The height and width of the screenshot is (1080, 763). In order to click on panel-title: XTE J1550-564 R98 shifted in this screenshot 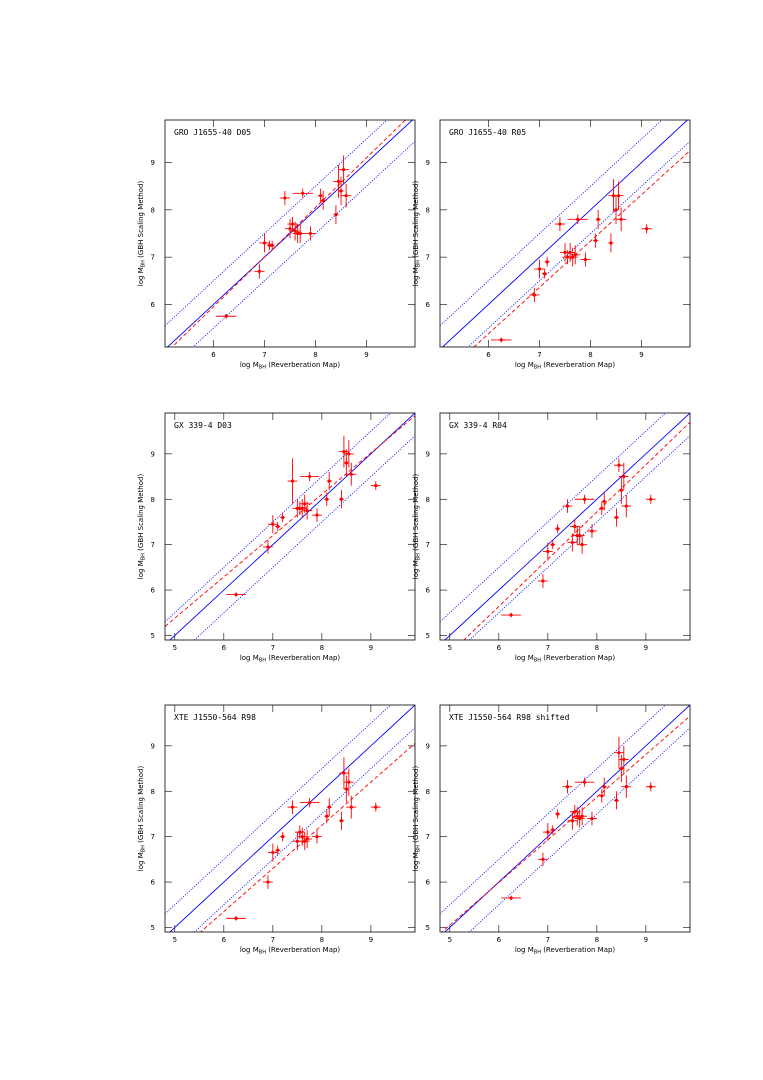, I will do `click(509, 717)`.